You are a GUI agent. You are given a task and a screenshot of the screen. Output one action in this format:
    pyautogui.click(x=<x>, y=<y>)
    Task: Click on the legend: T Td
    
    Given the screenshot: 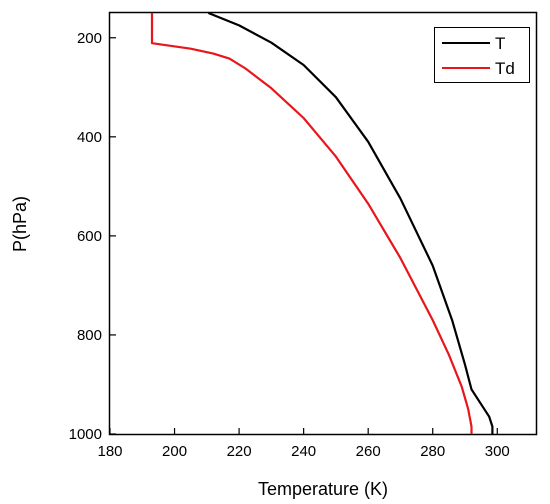 What is the action you would take?
    pyautogui.click(x=482, y=55)
    